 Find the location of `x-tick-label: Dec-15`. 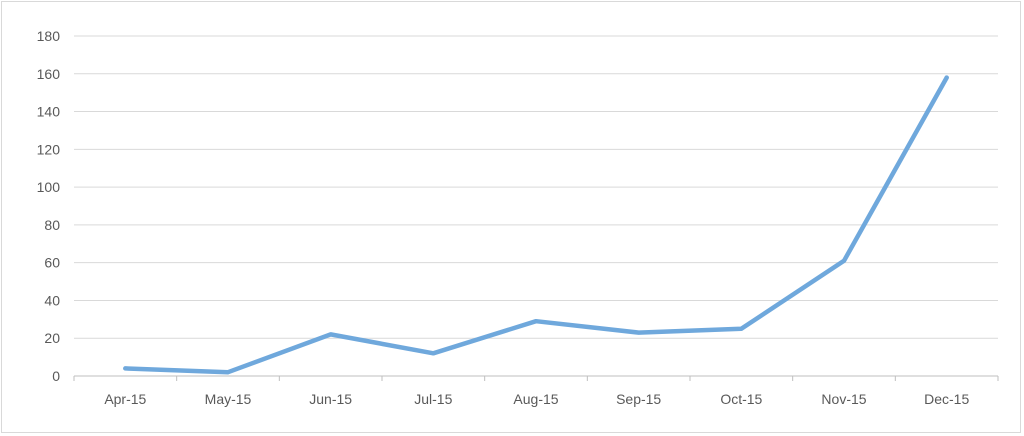

x-tick-label: Dec-15 is located at coordinates (946, 399).